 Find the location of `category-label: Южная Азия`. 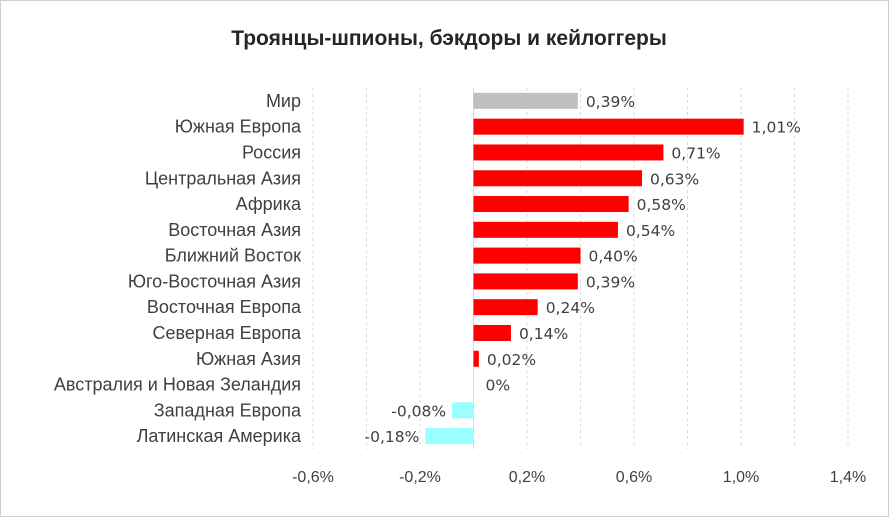

category-label: Южная Азия is located at coordinates (248, 359).